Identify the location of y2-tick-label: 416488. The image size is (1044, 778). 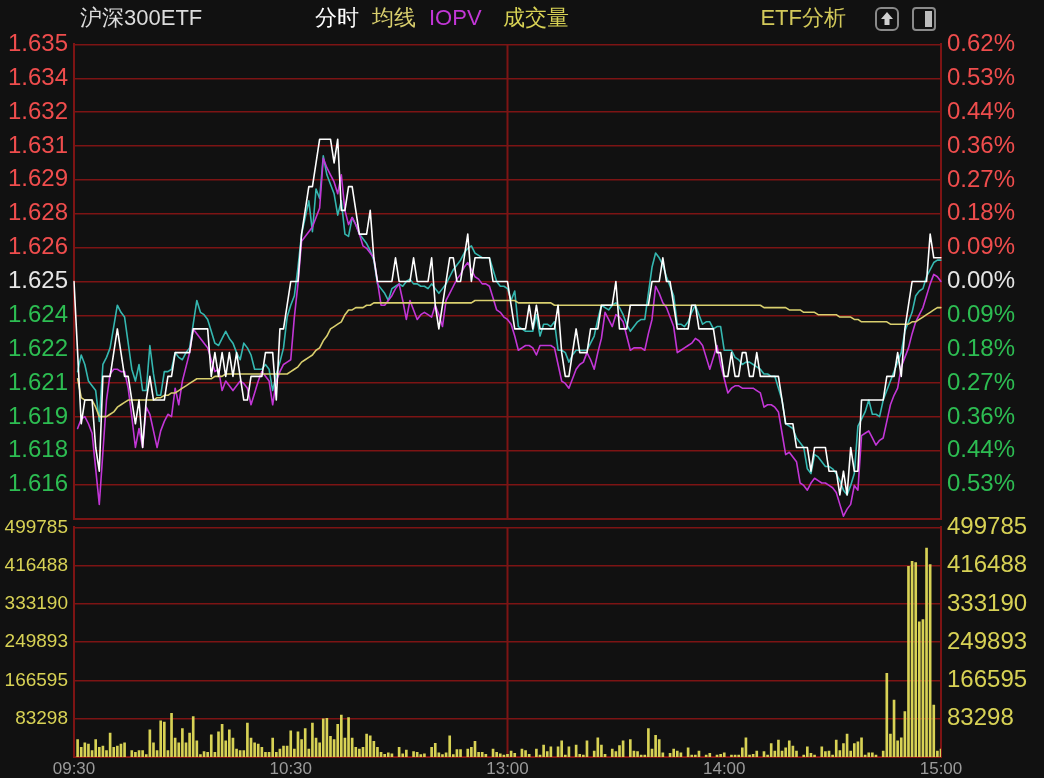
(987, 564).